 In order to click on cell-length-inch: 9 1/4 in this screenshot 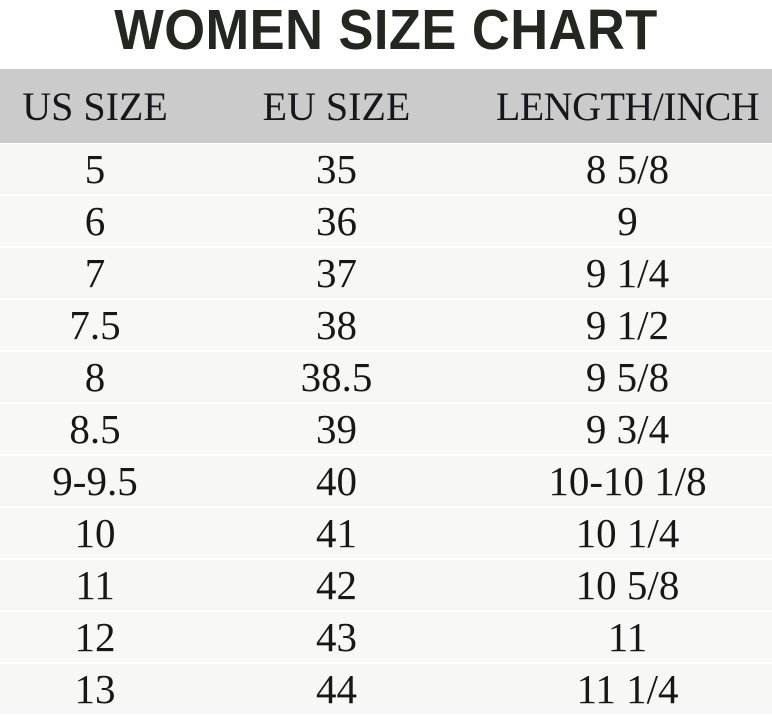, I will do `click(627, 273)`.